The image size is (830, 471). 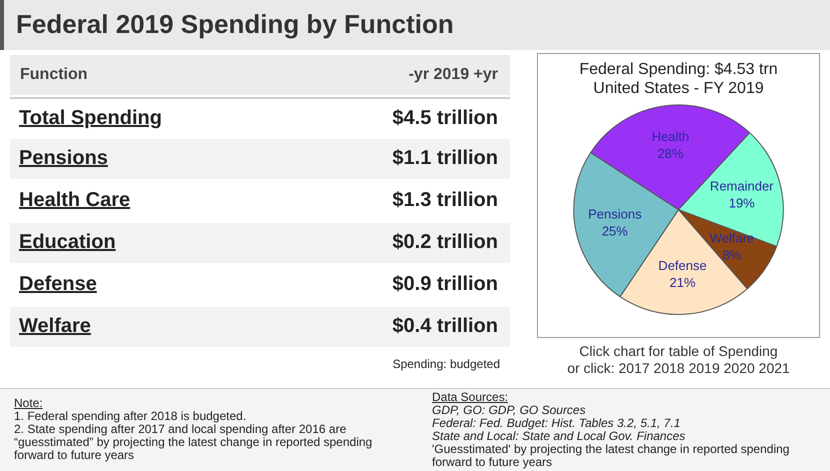 I want to click on text: State and Local: State and Local Gov. Finances, so click(x=559, y=436).